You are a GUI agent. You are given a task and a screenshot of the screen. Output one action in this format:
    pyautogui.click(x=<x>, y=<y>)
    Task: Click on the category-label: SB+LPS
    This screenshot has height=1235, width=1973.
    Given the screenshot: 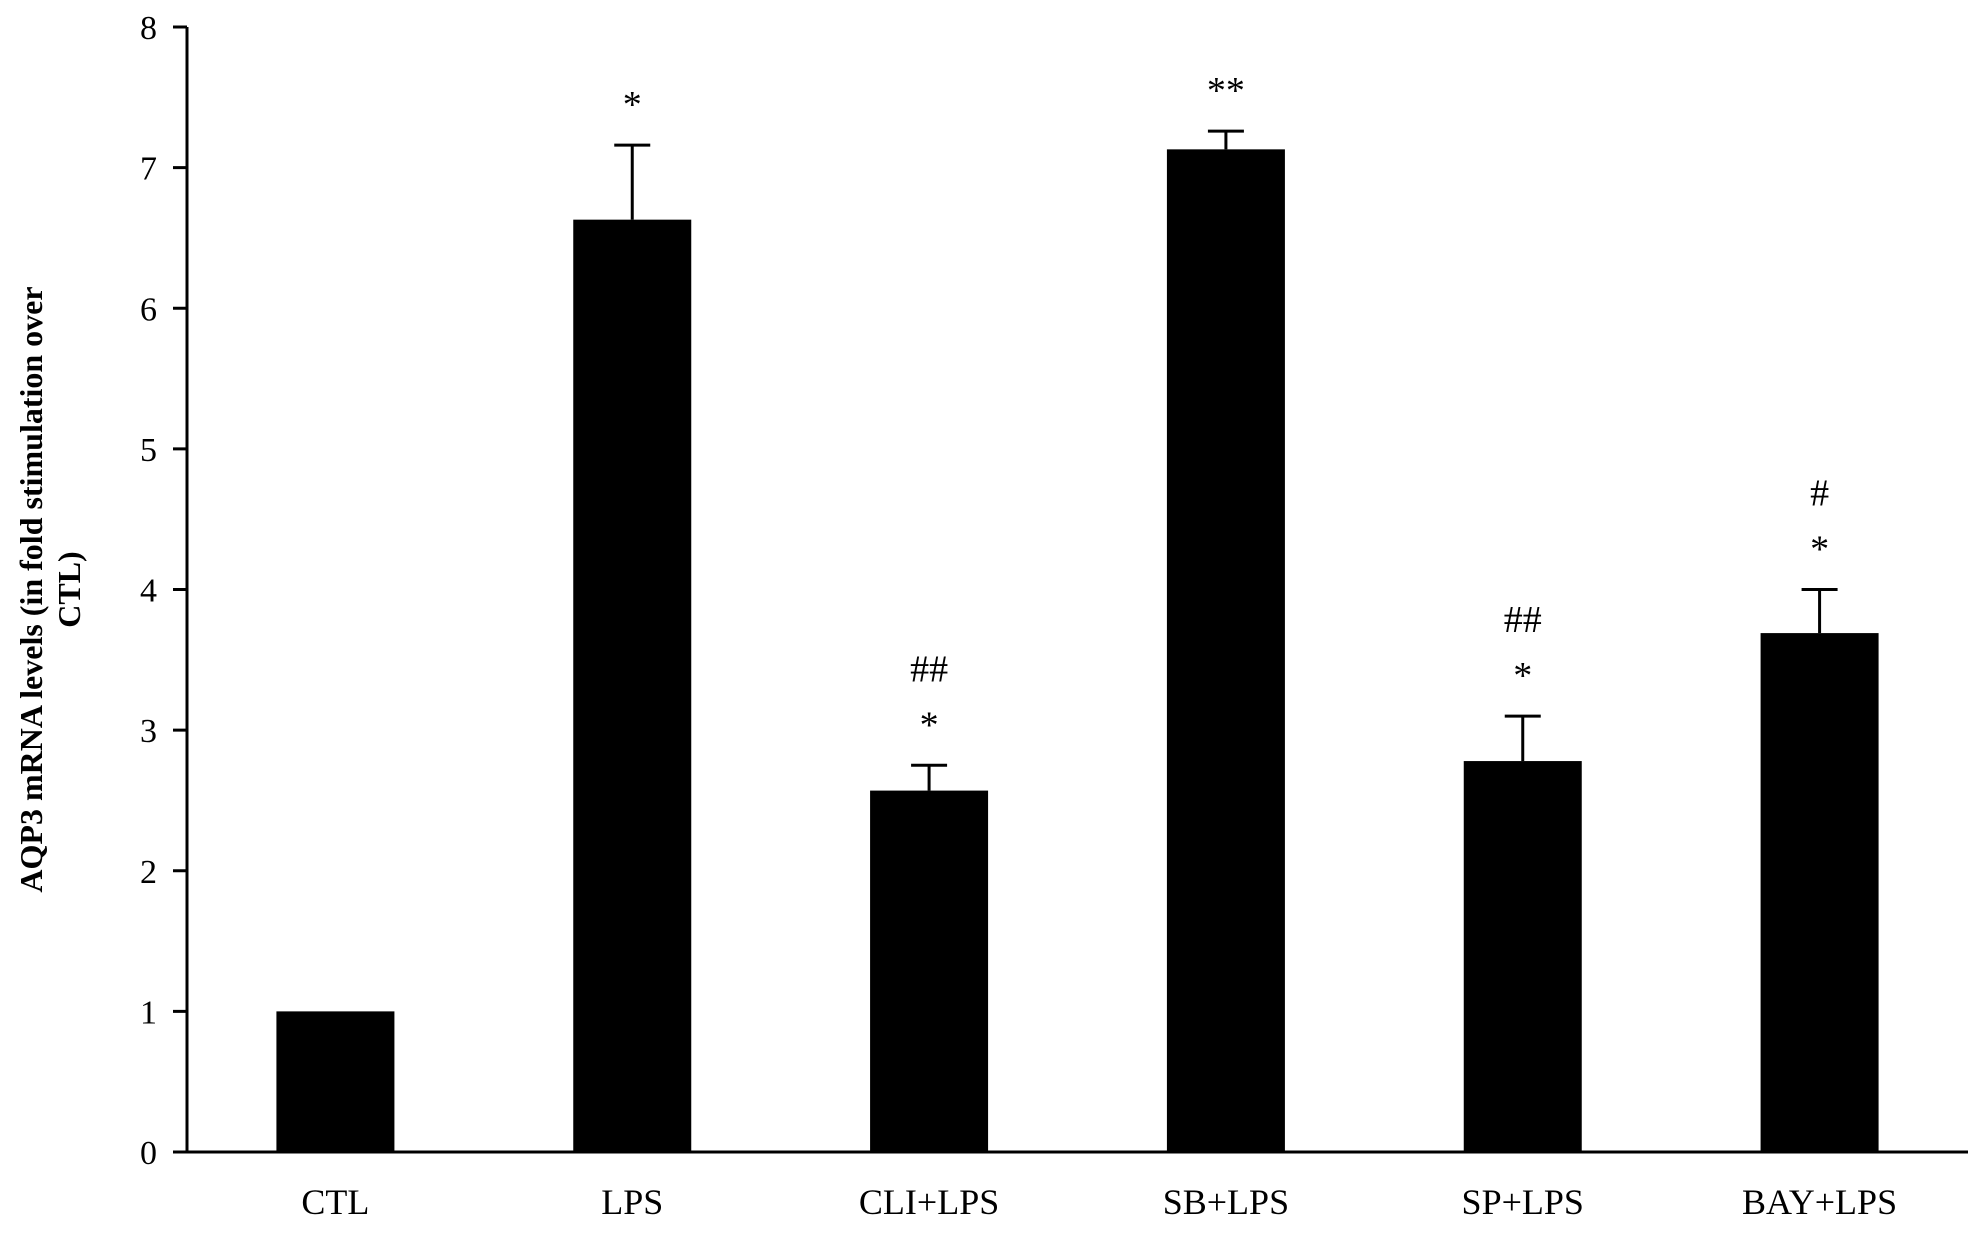 What is the action you would take?
    pyautogui.click(x=1226, y=1202)
    